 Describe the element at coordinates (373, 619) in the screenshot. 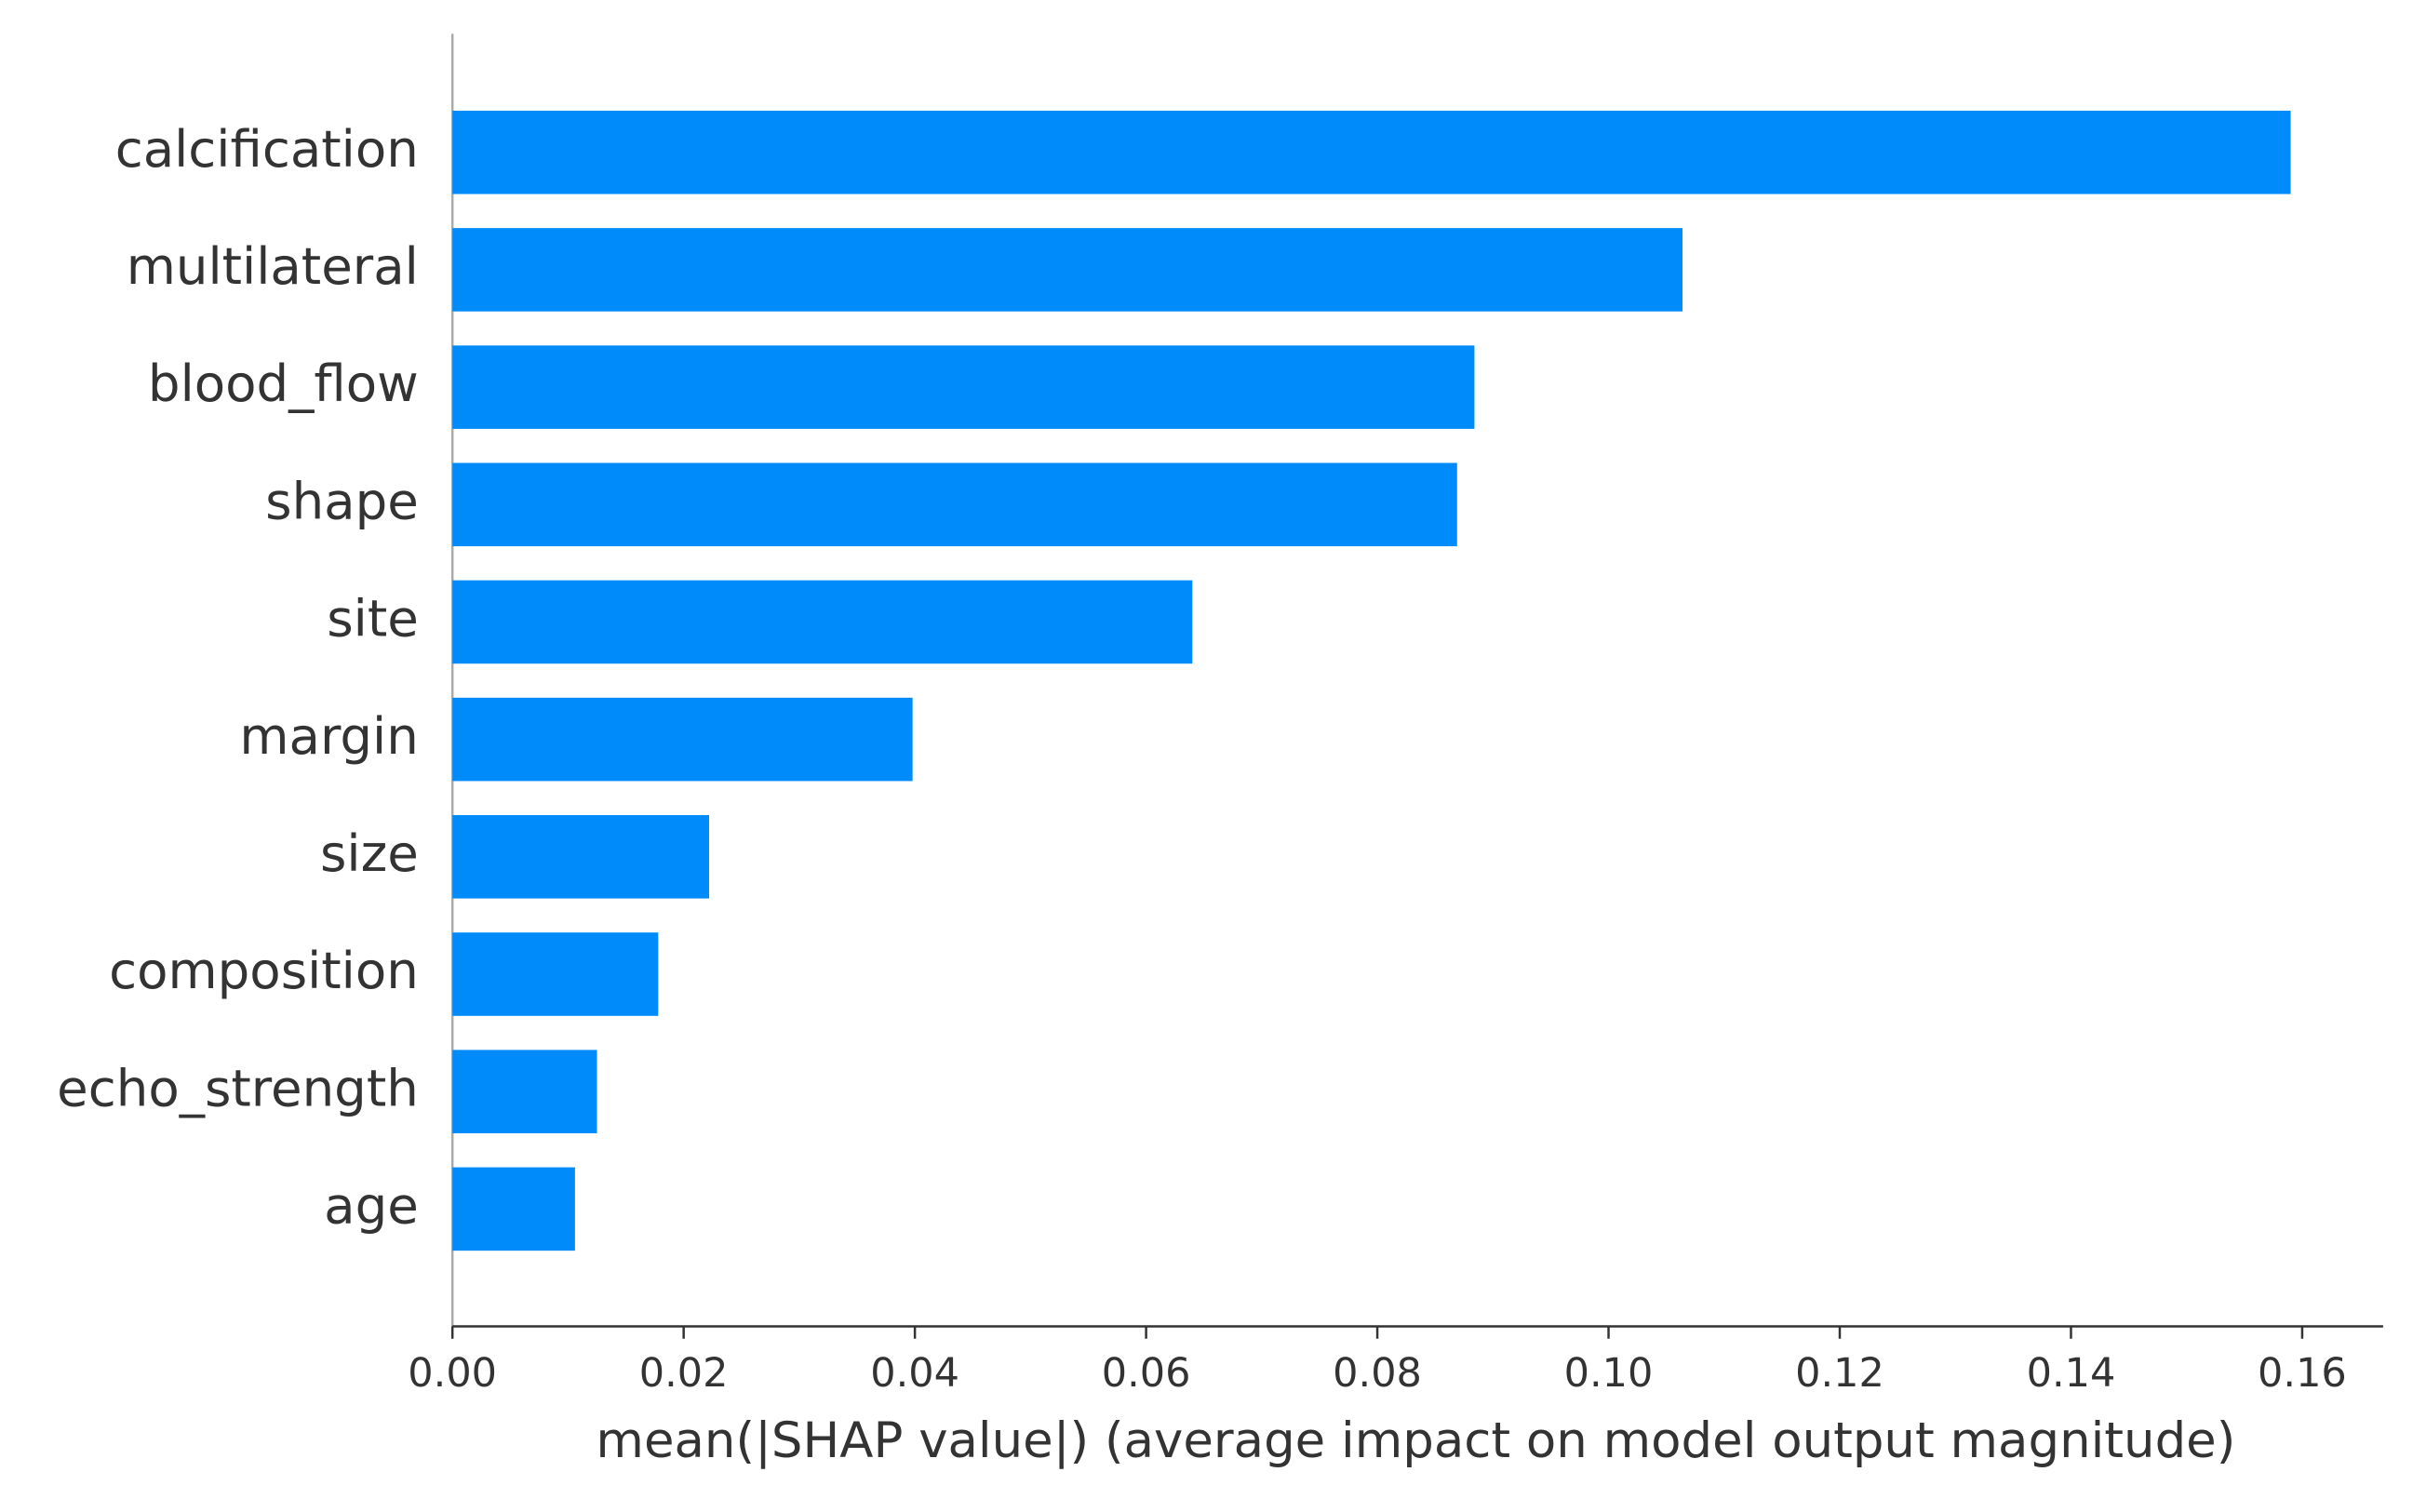

I see `y-tick-label: site` at that location.